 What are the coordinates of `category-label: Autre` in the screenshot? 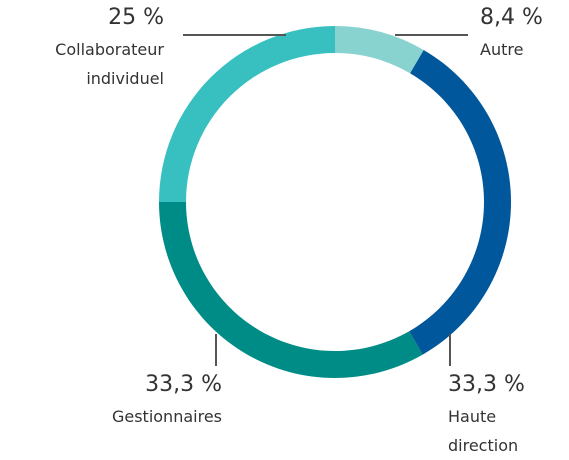 It's located at (502, 49).